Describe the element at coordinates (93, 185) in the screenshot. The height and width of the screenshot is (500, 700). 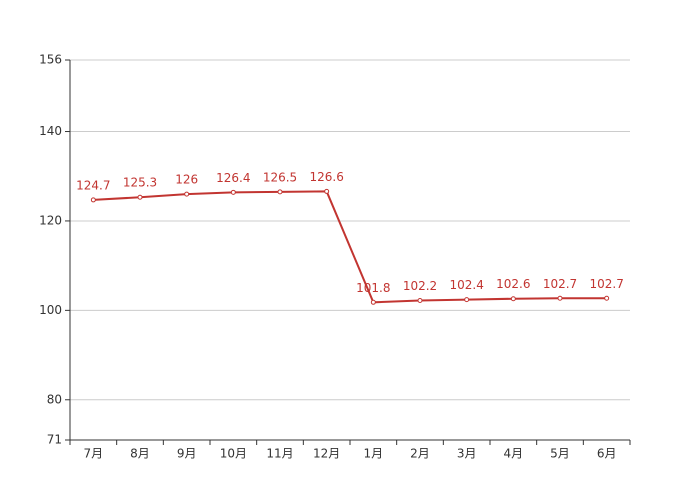
I see `value-label: 124.7` at that location.